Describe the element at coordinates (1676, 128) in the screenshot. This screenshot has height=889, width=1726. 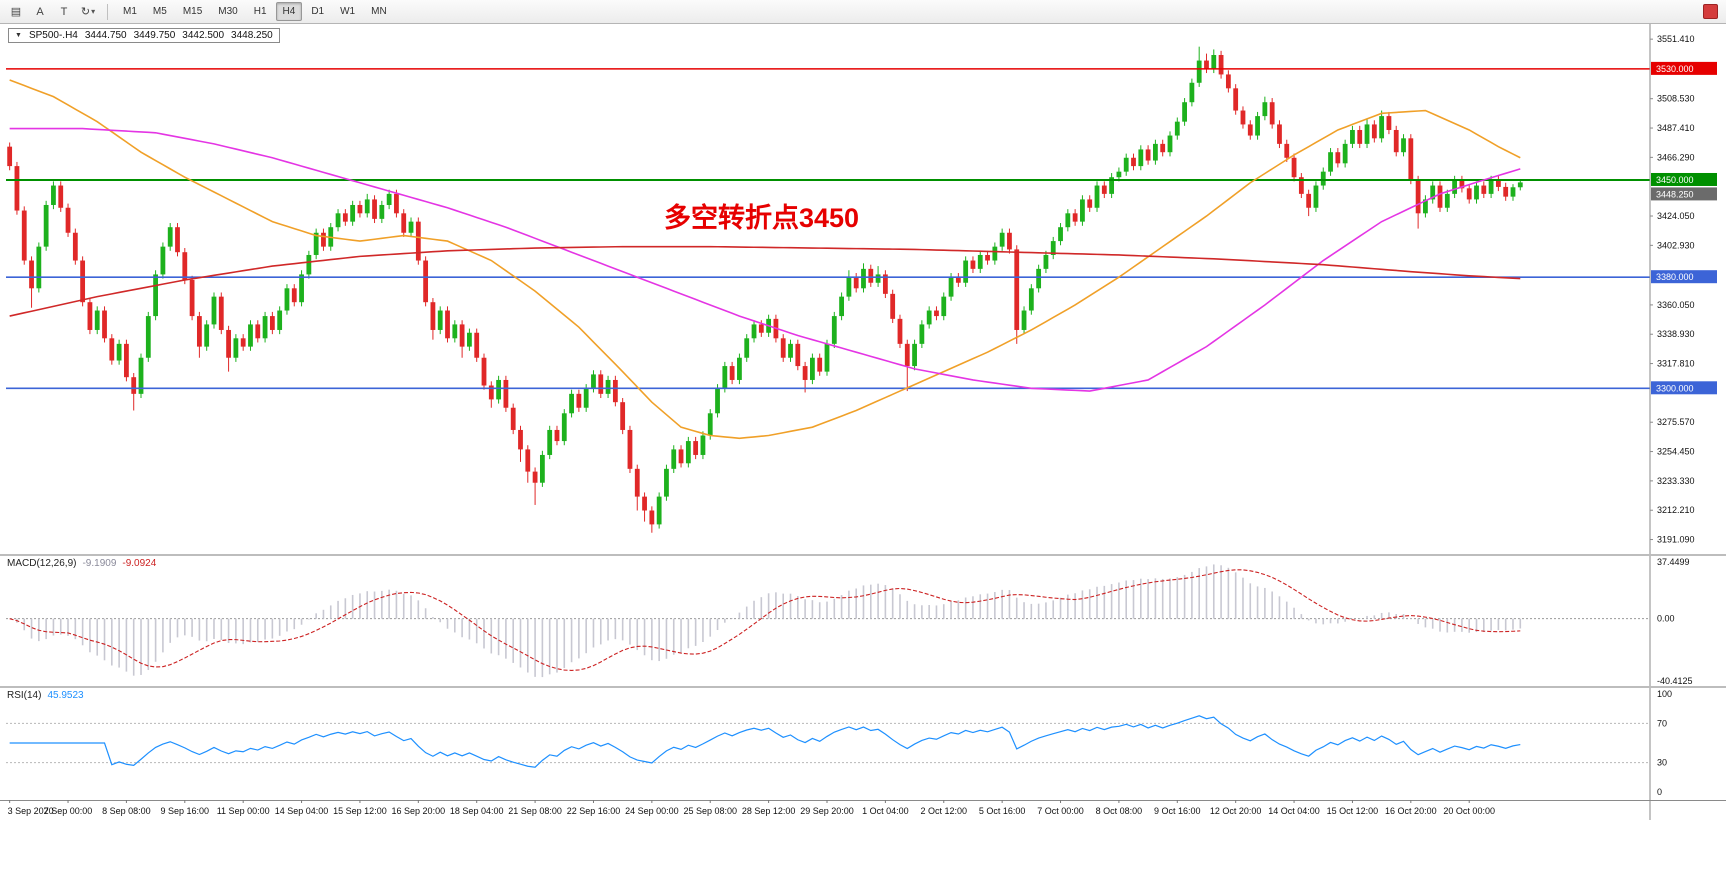
I see `svg-text: 3487.410` at that location.